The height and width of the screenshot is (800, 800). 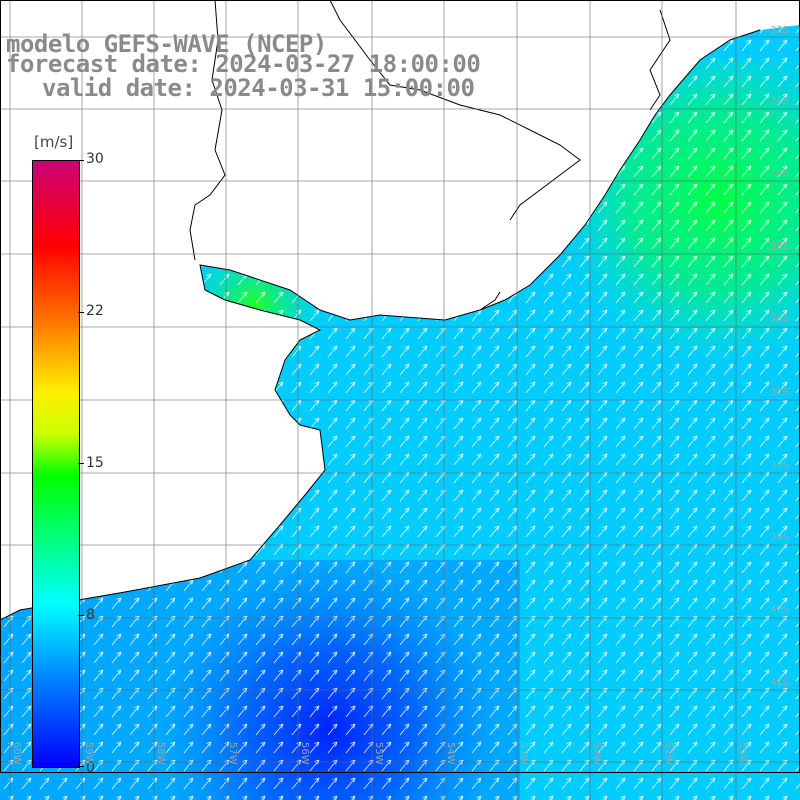 What do you see at coordinates (780, 682) in the screenshot?
I see `lat-label: 41S` at bounding box center [780, 682].